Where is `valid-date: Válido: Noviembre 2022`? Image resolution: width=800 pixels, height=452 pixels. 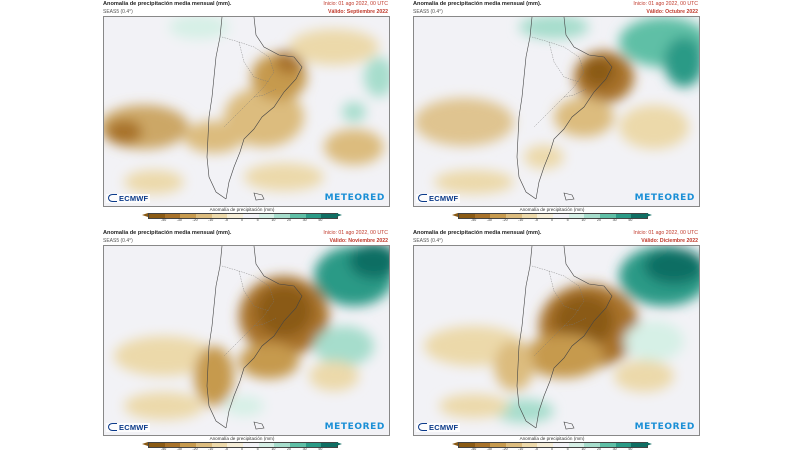 valid-date: Válido: Noviembre 2022 is located at coordinates (358, 241).